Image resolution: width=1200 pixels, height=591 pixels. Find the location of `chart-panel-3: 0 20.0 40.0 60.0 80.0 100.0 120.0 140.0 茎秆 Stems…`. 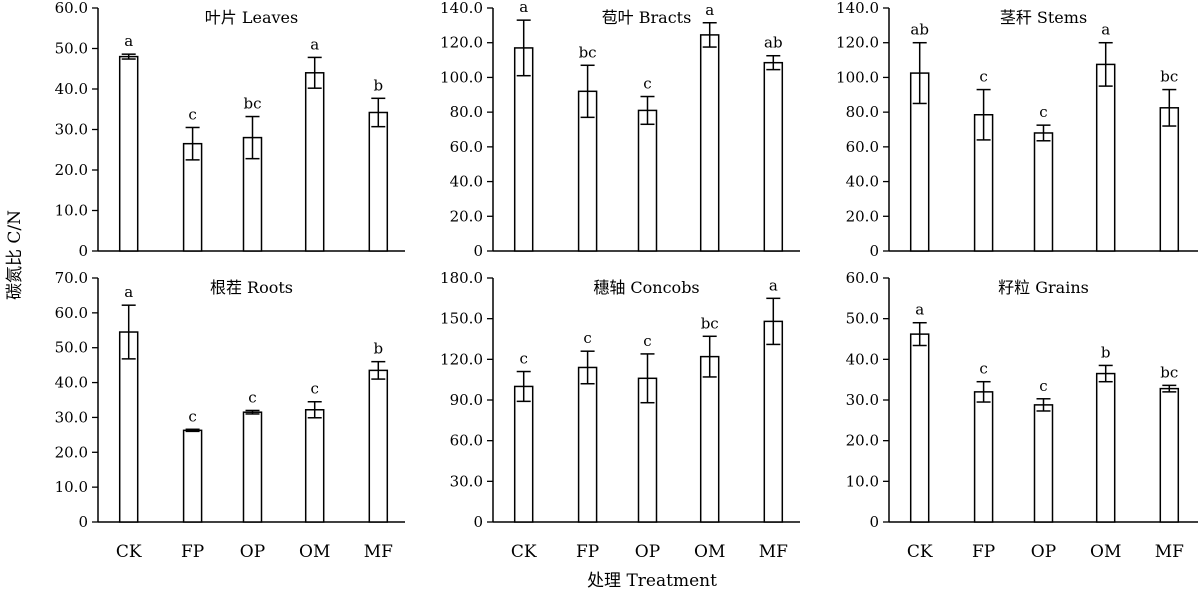

chart-panel-3: 0 20.0 40.0 60.0 80.0 100.0 120.0 140.0 茎秆 Stems… is located at coordinates (1017, 130).